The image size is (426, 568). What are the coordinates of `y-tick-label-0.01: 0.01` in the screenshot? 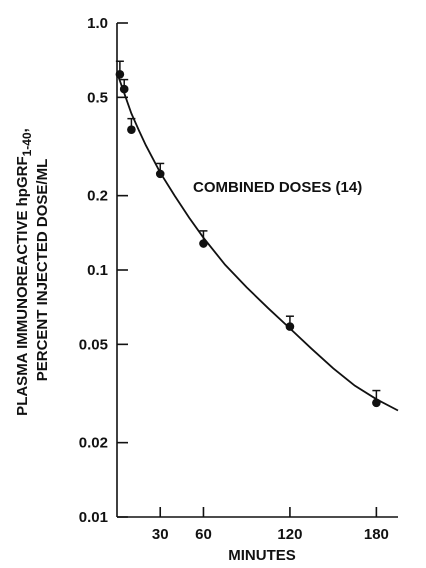 It's located at (93, 517).